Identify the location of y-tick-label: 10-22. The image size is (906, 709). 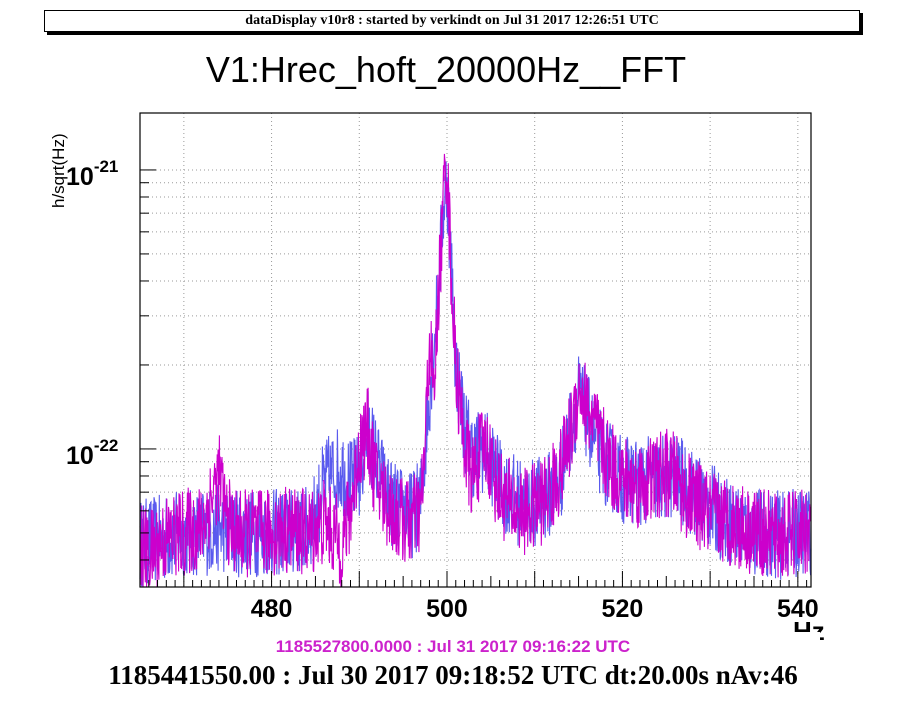
(92, 453).